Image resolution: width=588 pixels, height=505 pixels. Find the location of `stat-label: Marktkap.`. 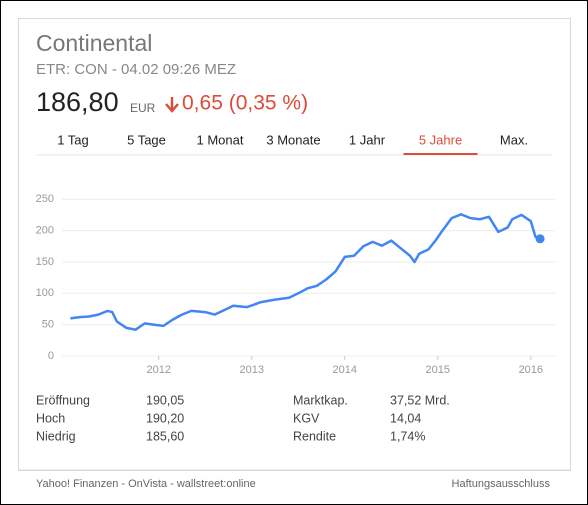

stat-label: Marktkap. is located at coordinates (320, 400).